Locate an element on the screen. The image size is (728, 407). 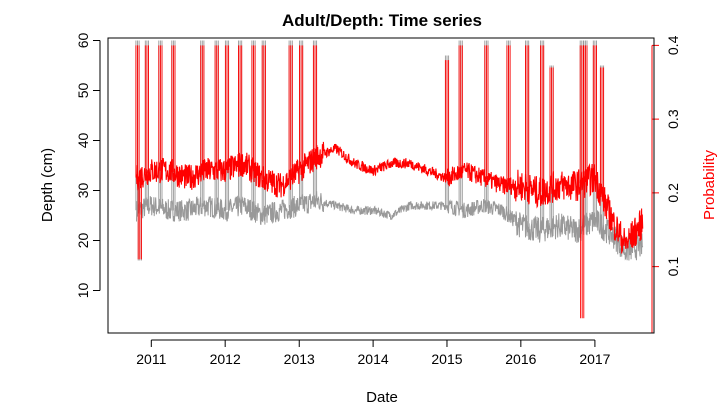
y-tick-label: 50 is located at coordinates (83, 91).